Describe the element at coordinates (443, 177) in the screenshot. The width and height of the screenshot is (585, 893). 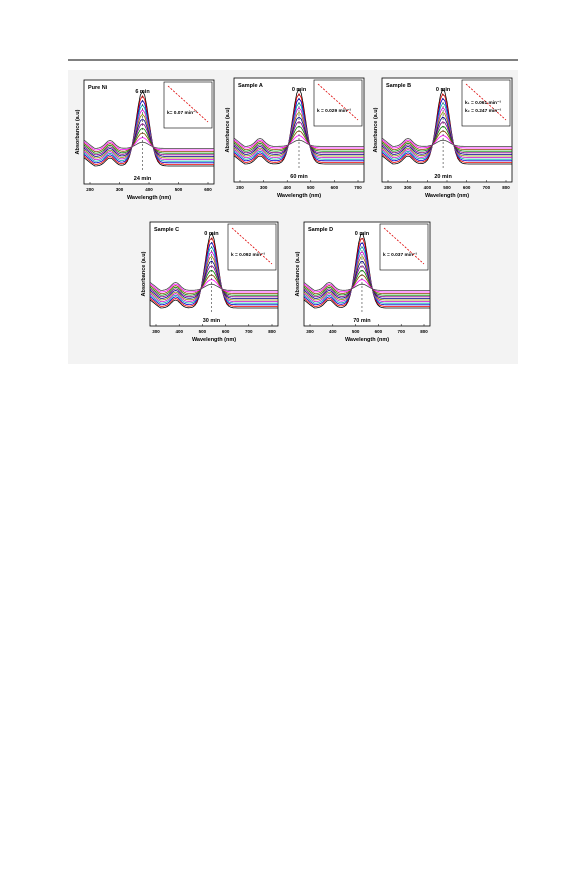
I see `end-time-label: 20 min` at that location.